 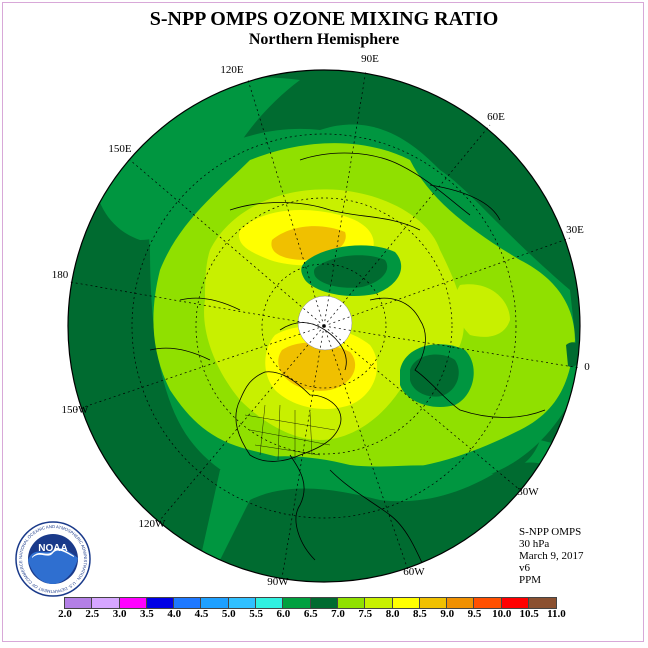 What do you see at coordinates (370, 59) in the screenshot?
I see `lon-label-90e: 90E` at bounding box center [370, 59].